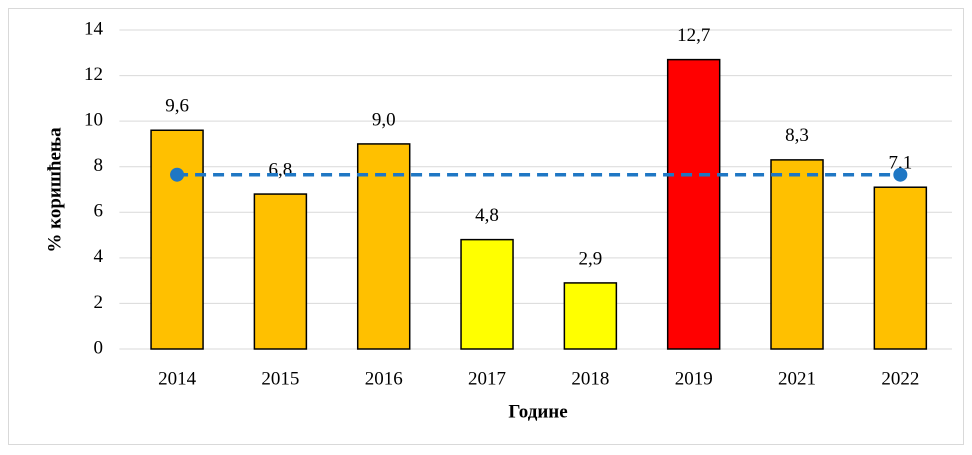 The height and width of the screenshot is (455, 972). What do you see at coordinates (900, 378) in the screenshot?
I see `x-tick-label: 2022` at bounding box center [900, 378].